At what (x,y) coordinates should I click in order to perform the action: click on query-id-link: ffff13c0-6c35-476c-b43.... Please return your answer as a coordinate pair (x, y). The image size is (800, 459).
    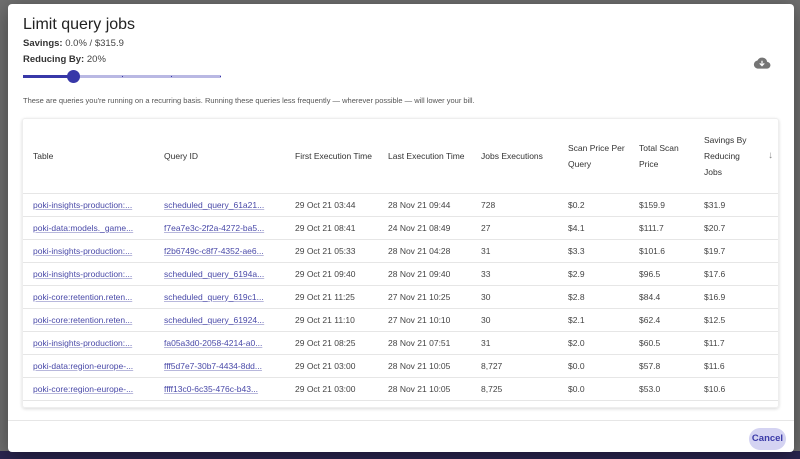
    Looking at the image, I should click on (211, 388).